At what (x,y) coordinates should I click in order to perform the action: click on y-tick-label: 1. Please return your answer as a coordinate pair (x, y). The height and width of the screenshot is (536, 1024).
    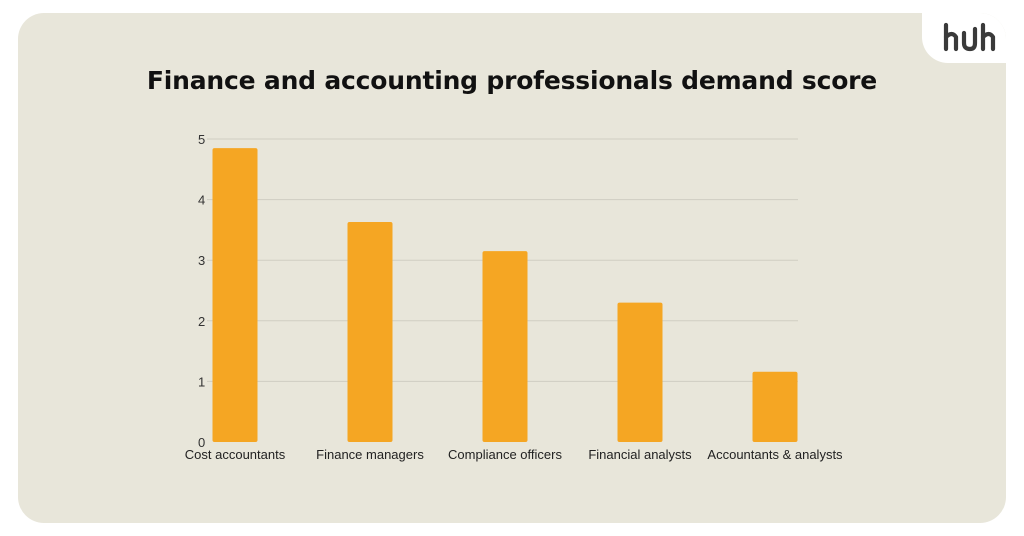
    Looking at the image, I should click on (201, 381).